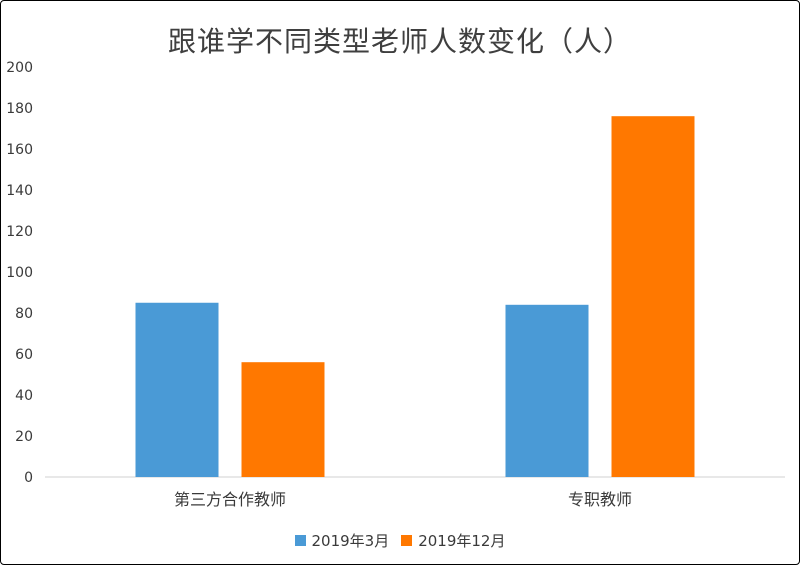  Describe the element at coordinates (462, 541) in the screenshot. I see `legend-label-series-2: 2019年12月` at that location.